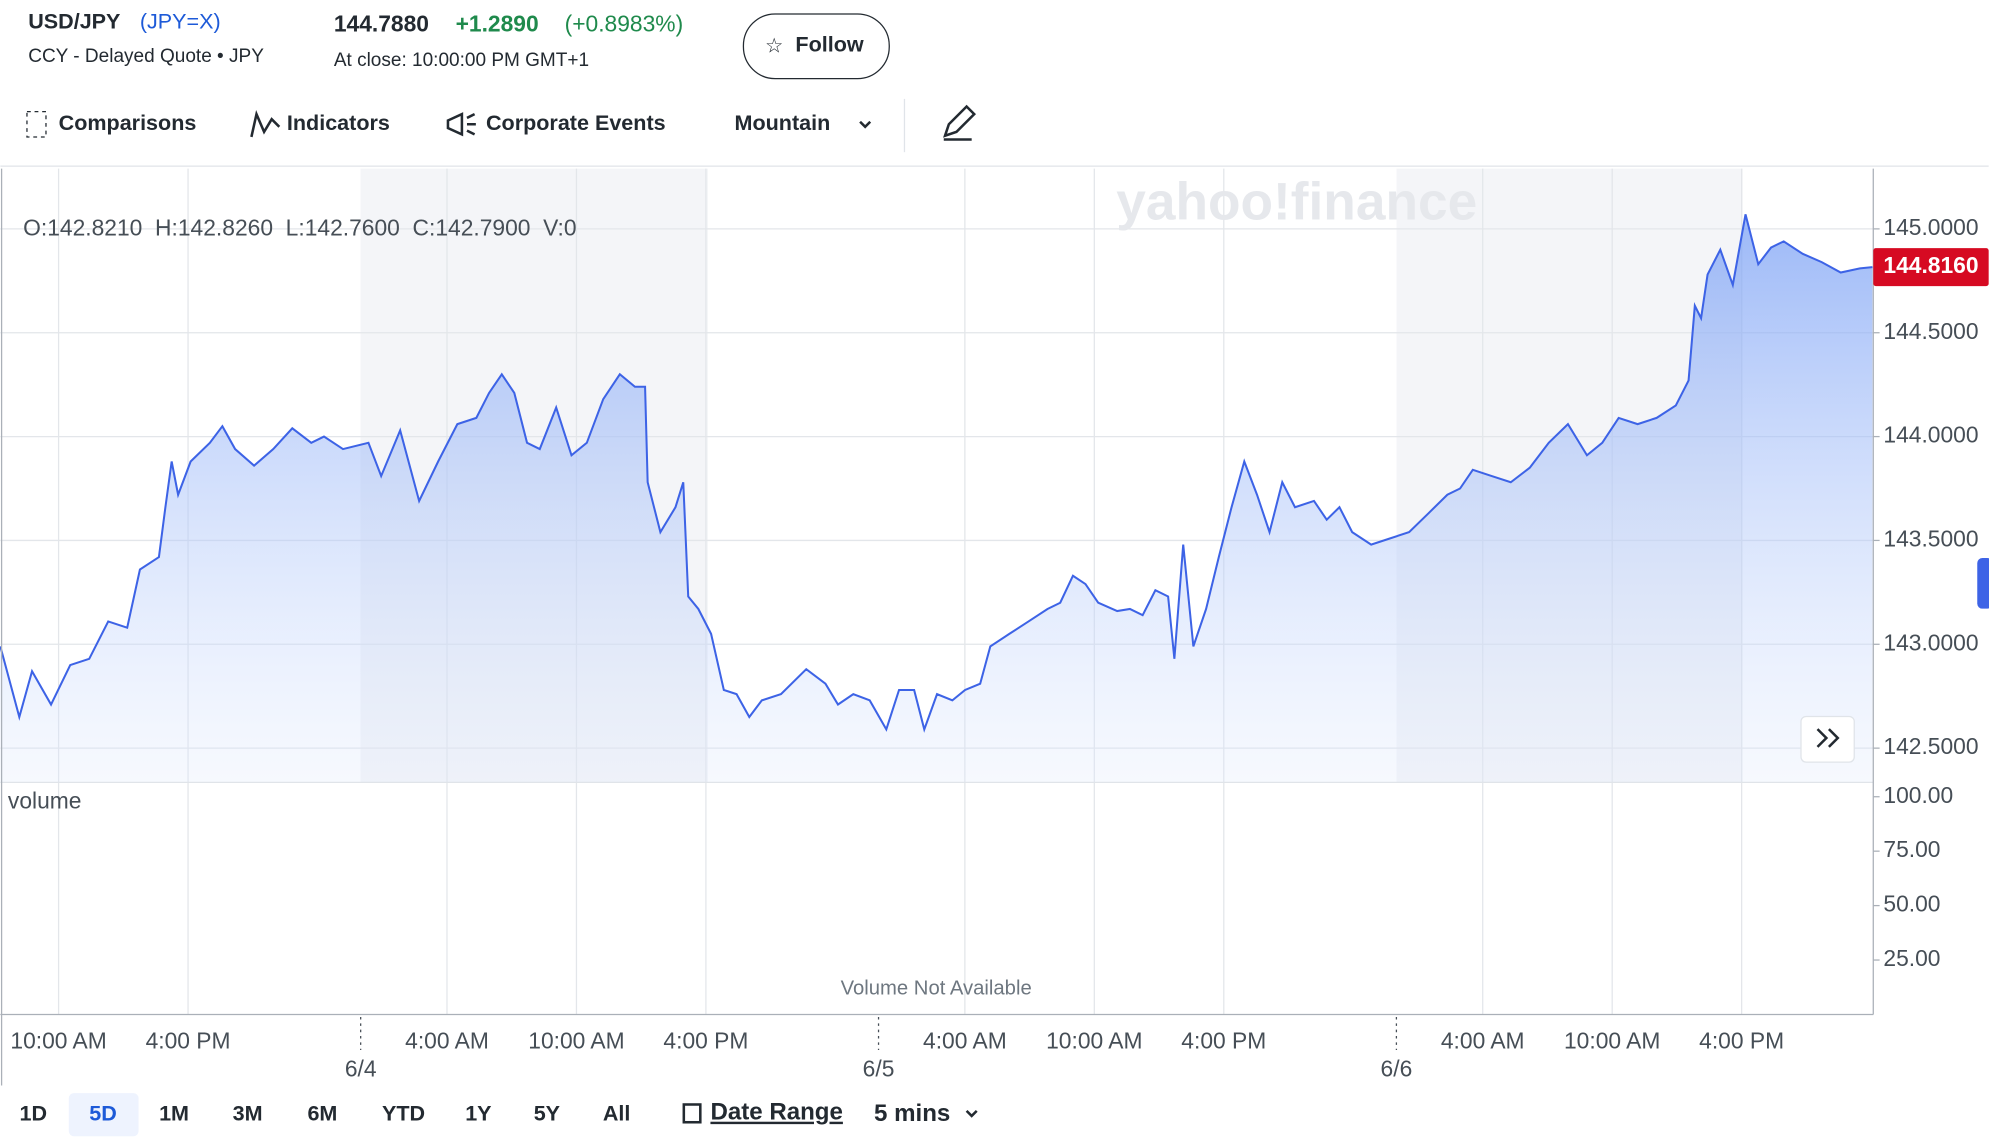 The height and width of the screenshot is (1140, 1989). What do you see at coordinates (1930, 435) in the screenshot?
I see `y-tick-label: 144.0000` at bounding box center [1930, 435].